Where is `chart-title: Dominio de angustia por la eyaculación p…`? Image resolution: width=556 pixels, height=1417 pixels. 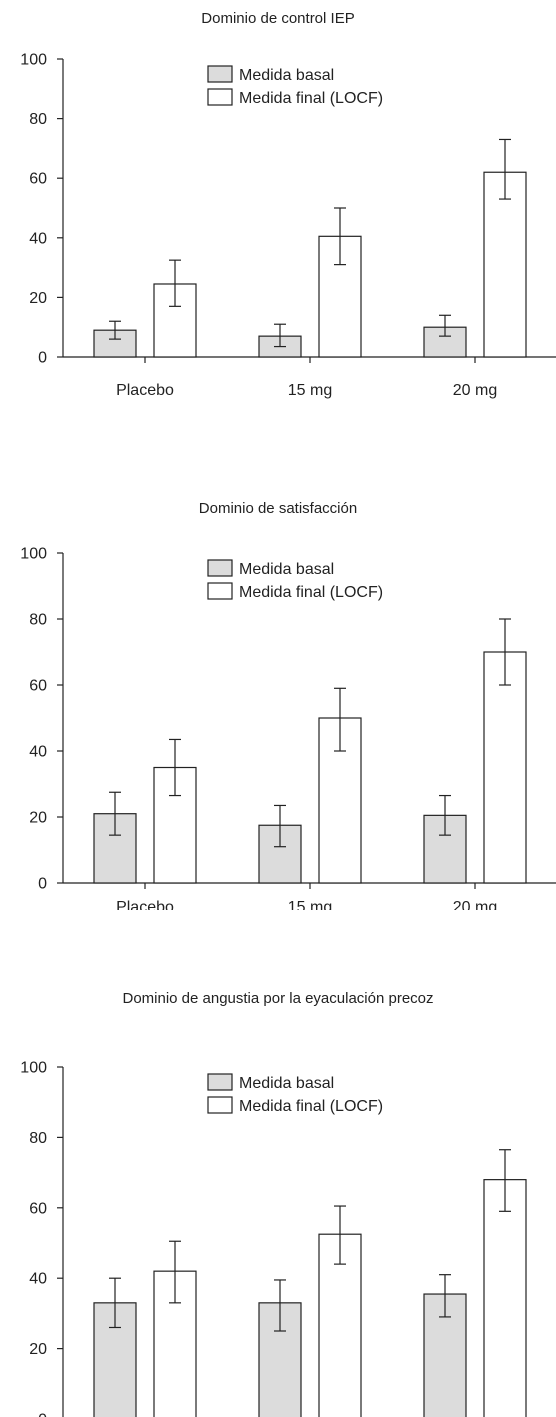
chart-title: Dominio de angustia por la eyaculación p… is located at coordinates (277, 998).